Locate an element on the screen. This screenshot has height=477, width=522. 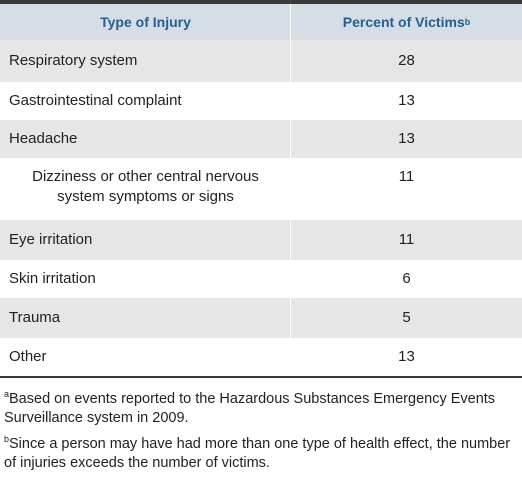
injury-type: Respiratory system is located at coordinates (145, 61).